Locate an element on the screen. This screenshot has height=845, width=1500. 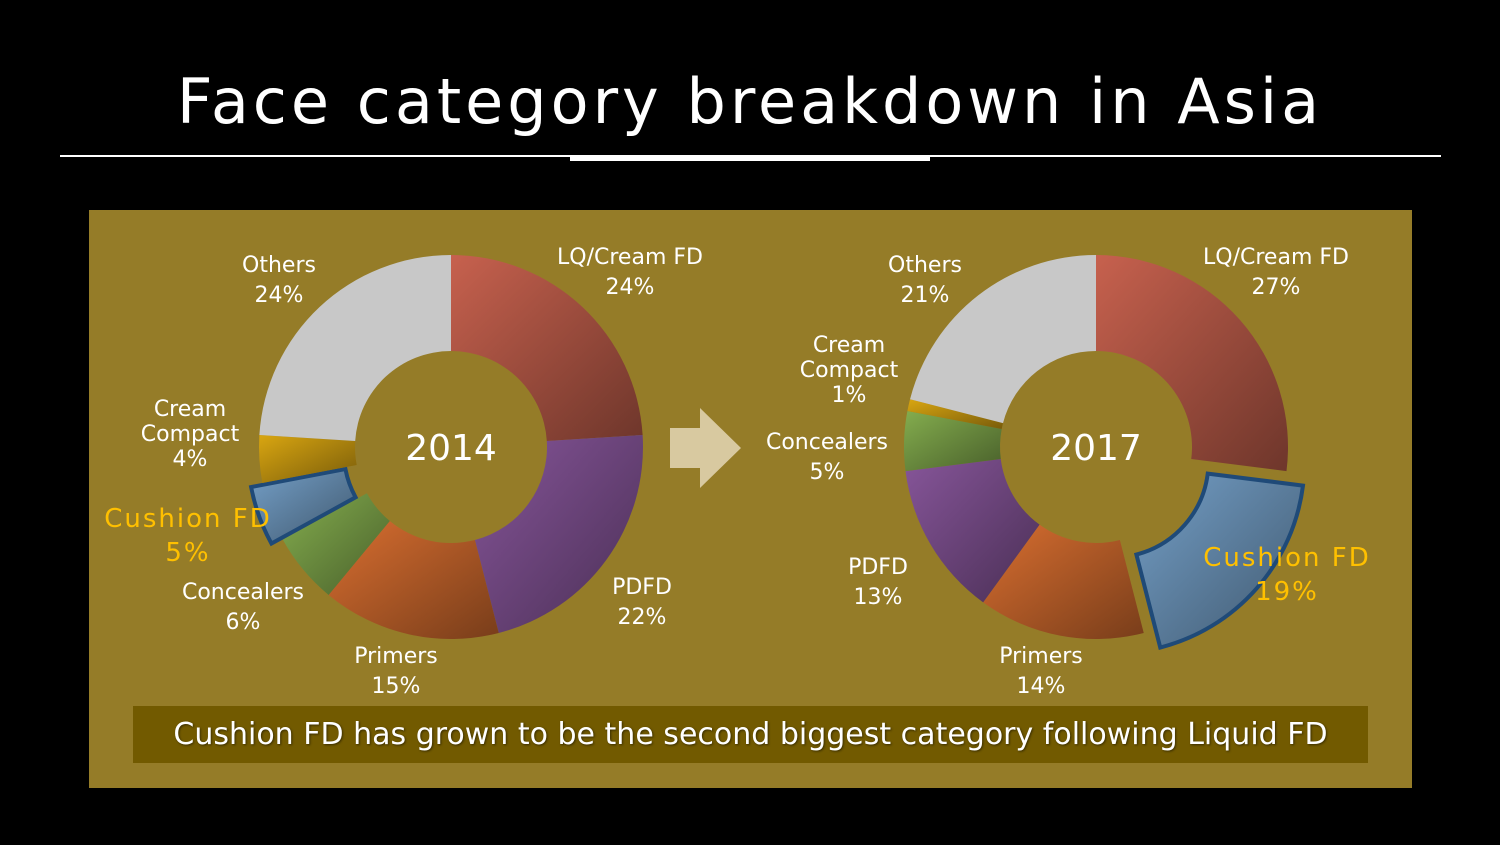
slice-2017-concealers is located at coordinates (953, 441).